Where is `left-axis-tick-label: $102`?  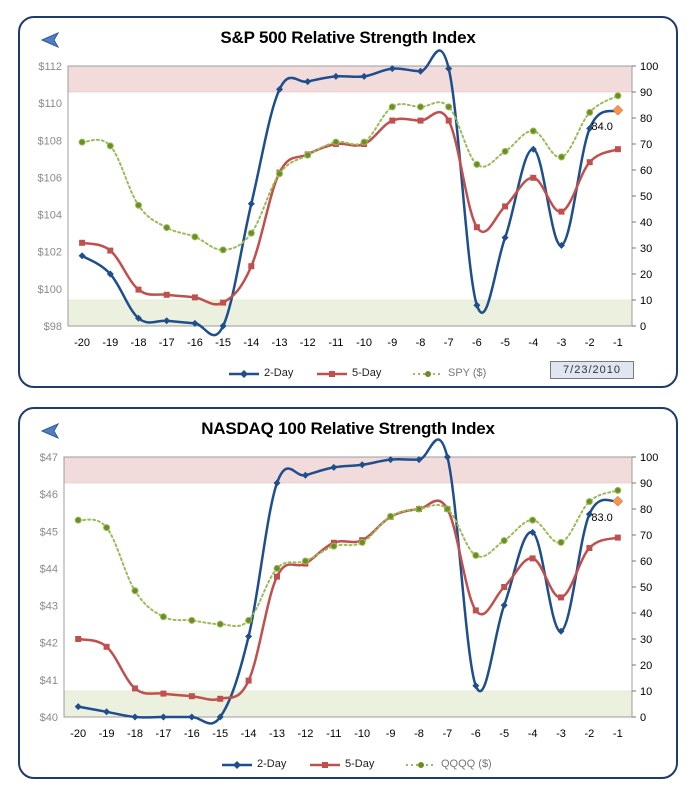
left-axis-tick-label: $102 is located at coordinates (50, 253).